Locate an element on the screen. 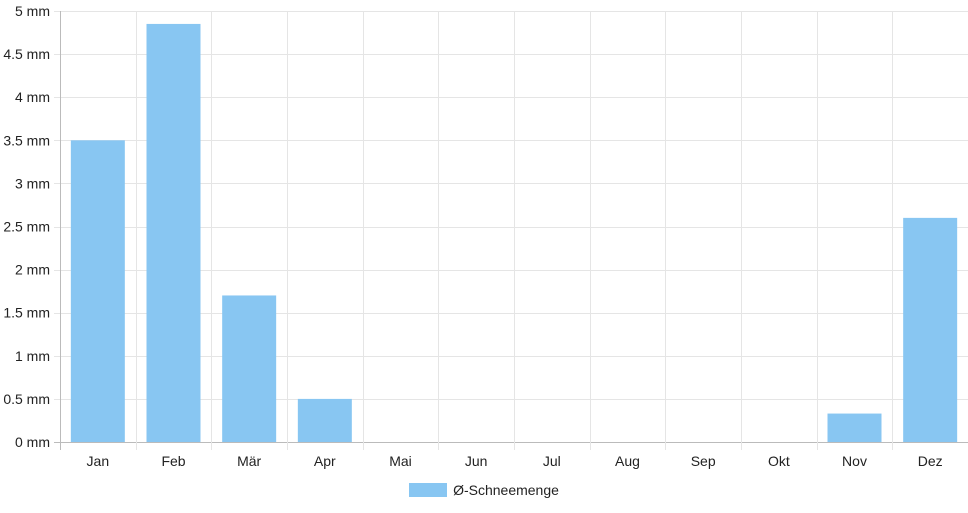 This screenshot has height=513, width=968. x-tick-label: Apr is located at coordinates (325, 461).